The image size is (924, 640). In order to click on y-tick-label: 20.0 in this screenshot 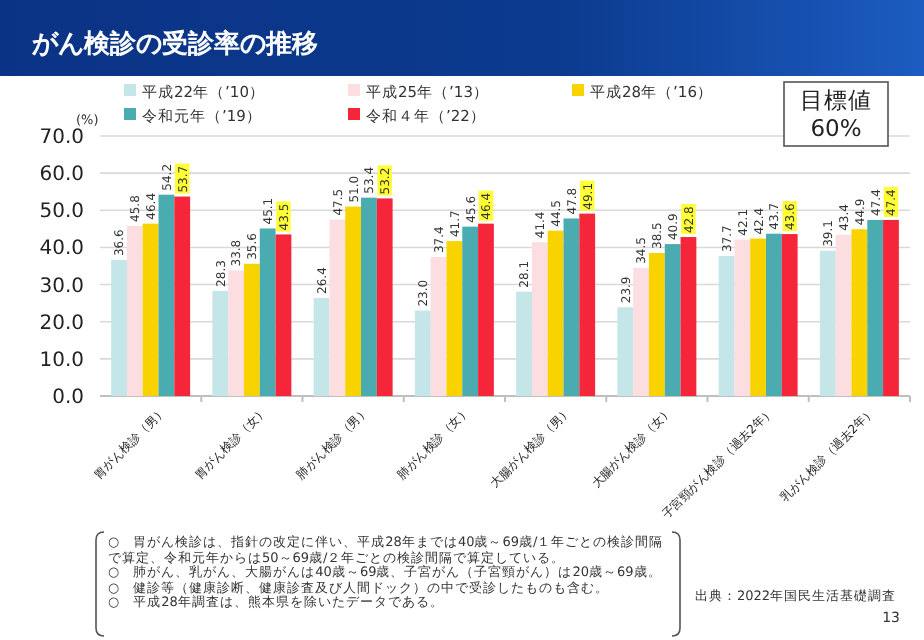, I will do `click(61, 323)`.